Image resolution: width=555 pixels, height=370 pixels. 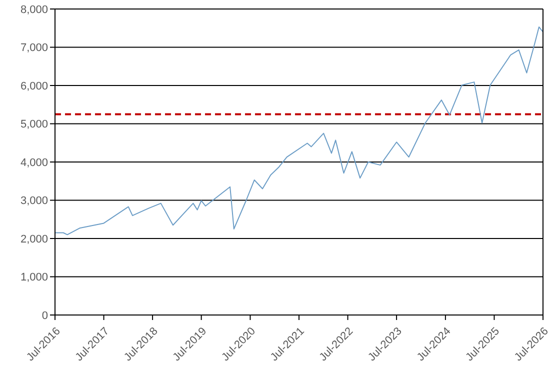 What do you see at coordinates (34, 124) in the screenshot?
I see `y-tick-label: 5,000` at bounding box center [34, 124].